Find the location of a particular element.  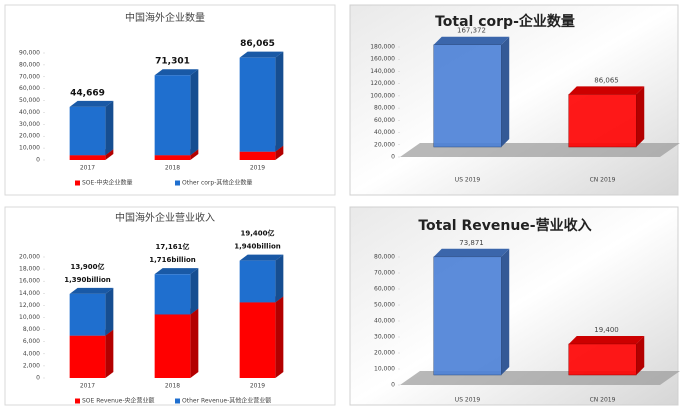

total-label: 13,900亿 is located at coordinates (87, 266).